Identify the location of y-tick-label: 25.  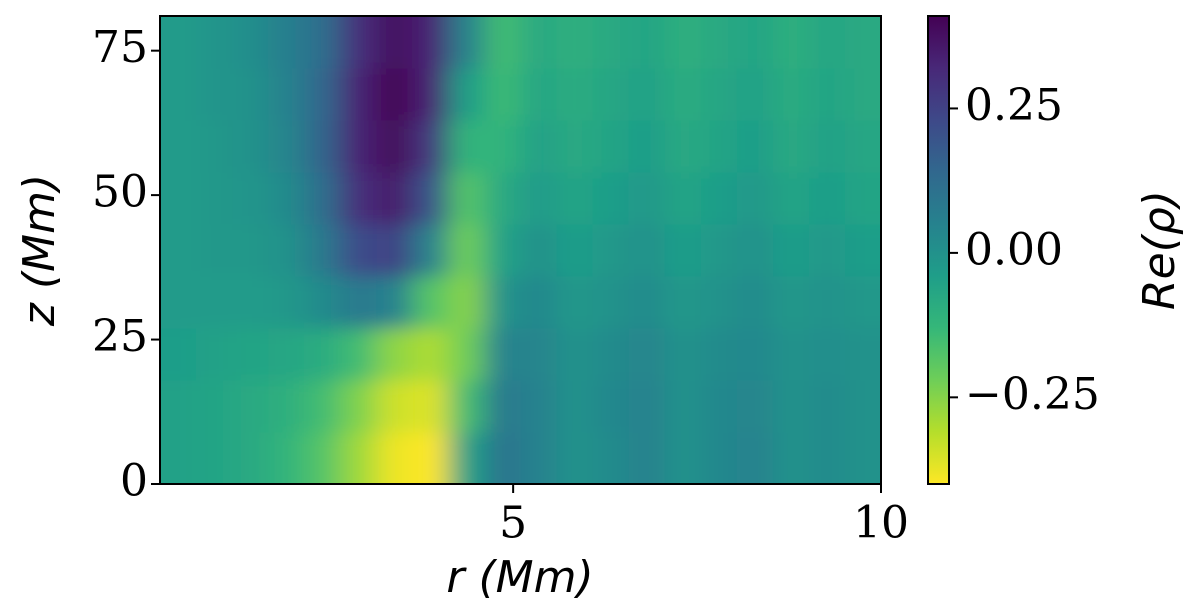
(120, 336).